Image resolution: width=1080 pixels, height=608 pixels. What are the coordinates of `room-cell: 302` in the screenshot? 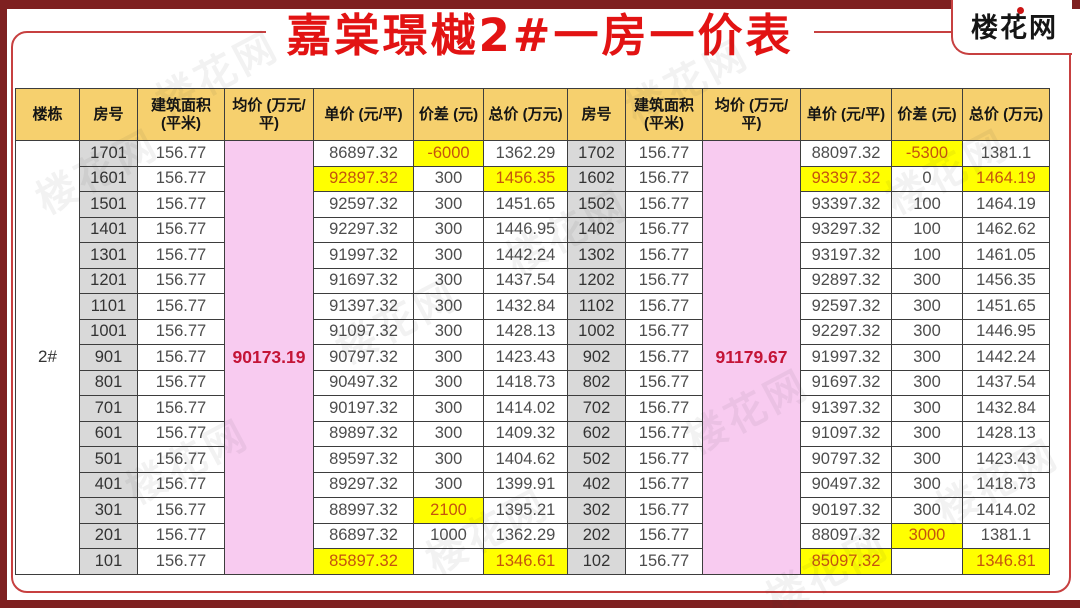 It's located at (596, 510).